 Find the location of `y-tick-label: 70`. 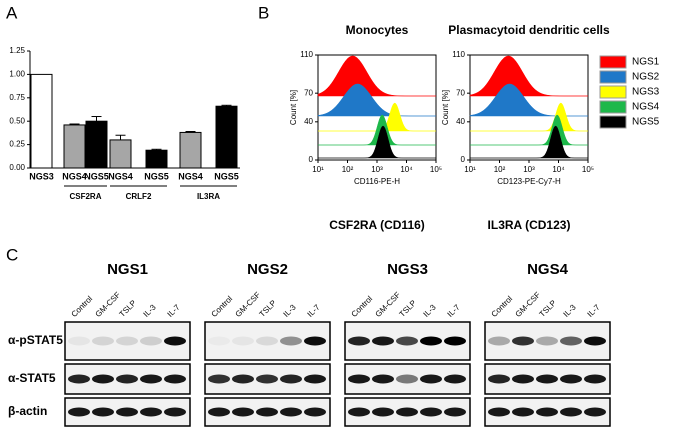

y-tick-label: 70 is located at coordinates (308, 92).